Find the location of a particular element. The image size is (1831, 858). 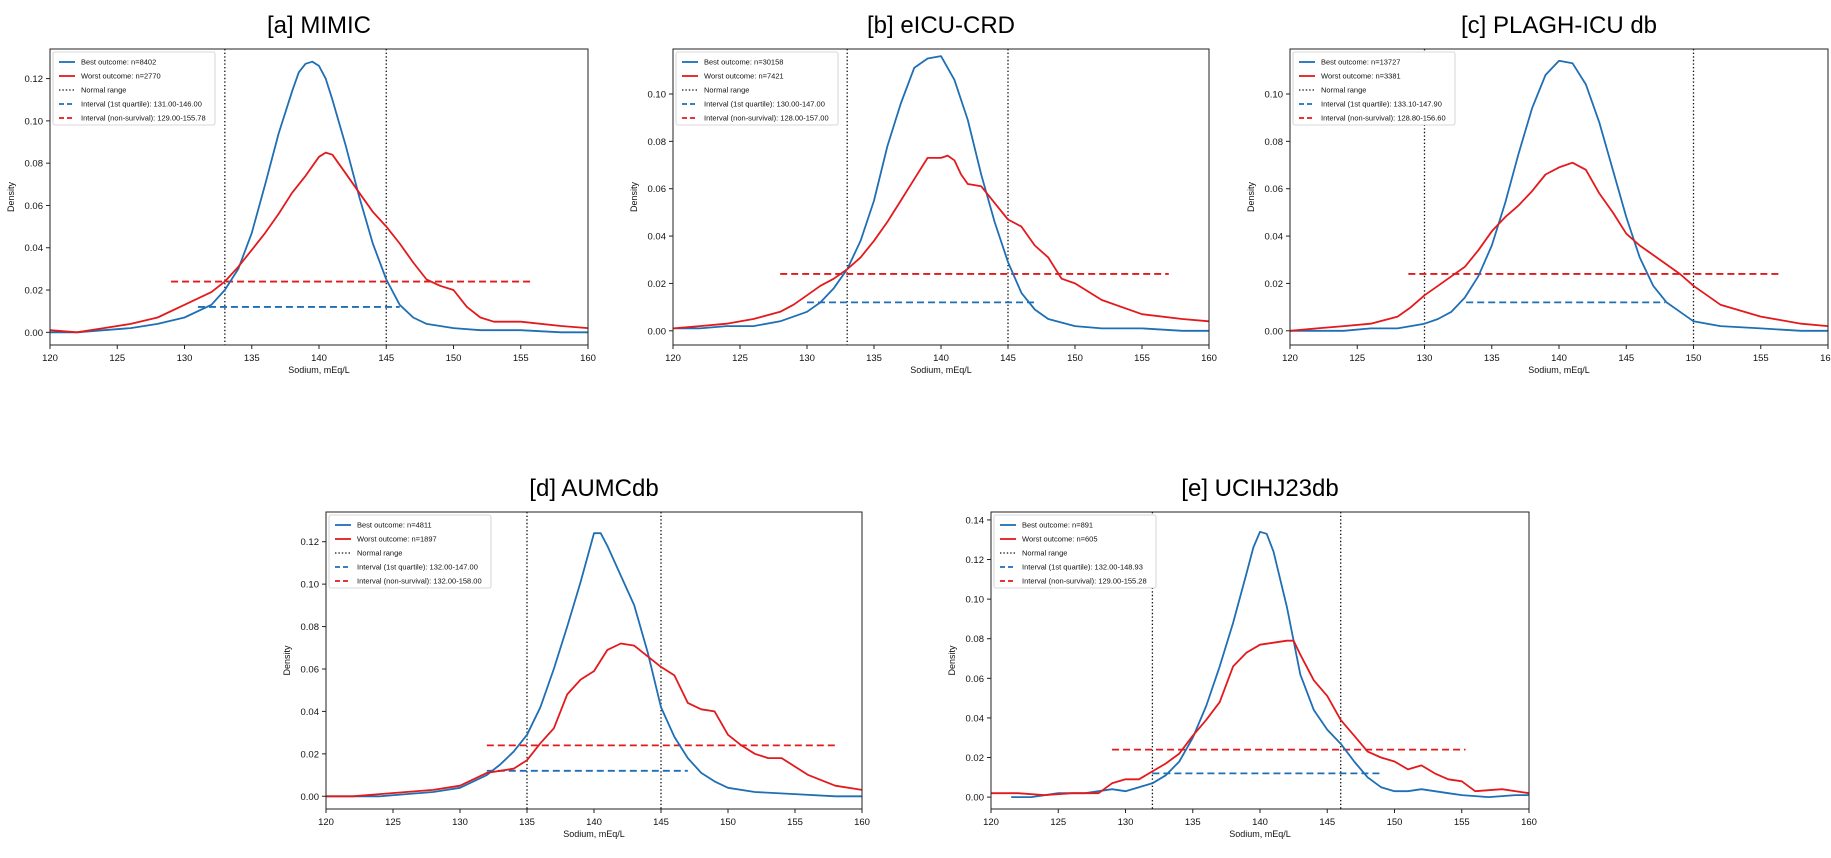

legend-entry: Interval (1st quartile): 131.00-146.00 is located at coordinates (141, 104).